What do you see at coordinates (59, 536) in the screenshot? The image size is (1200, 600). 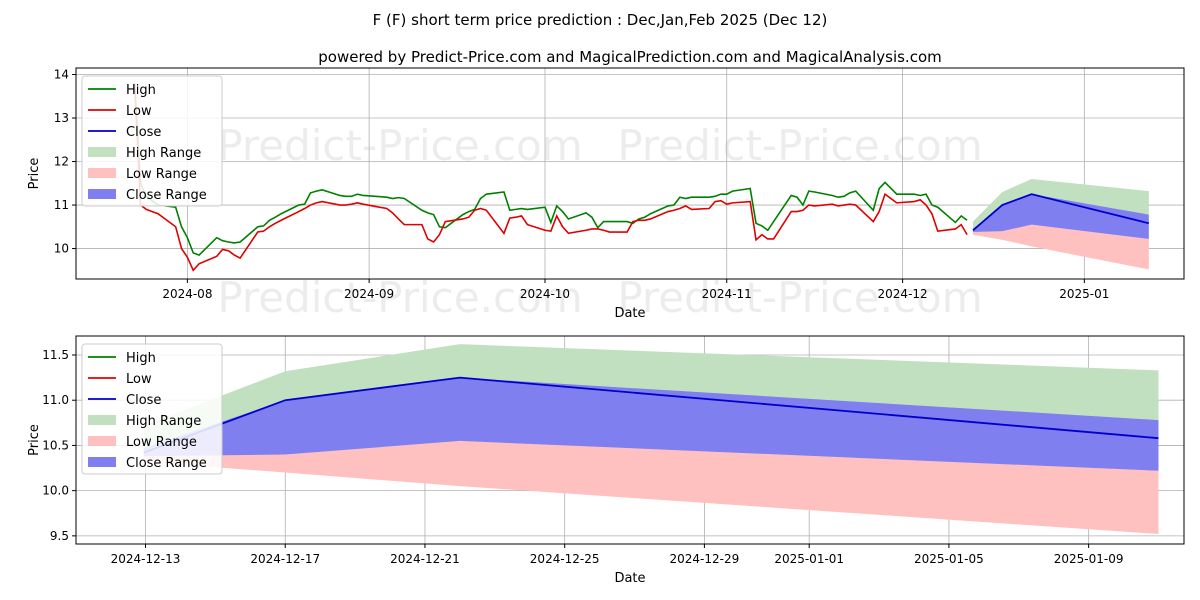 I see `y-tick-label: 9.5` at bounding box center [59, 536].